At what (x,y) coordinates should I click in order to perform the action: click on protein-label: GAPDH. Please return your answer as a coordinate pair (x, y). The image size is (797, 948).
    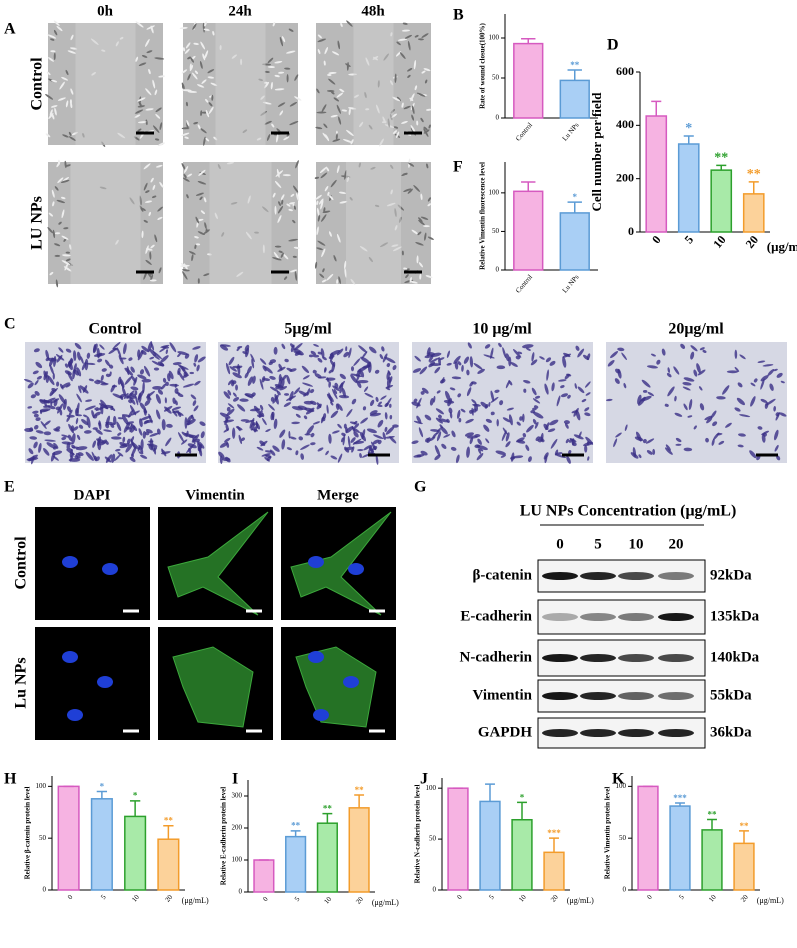
    Looking at the image, I should click on (505, 732).